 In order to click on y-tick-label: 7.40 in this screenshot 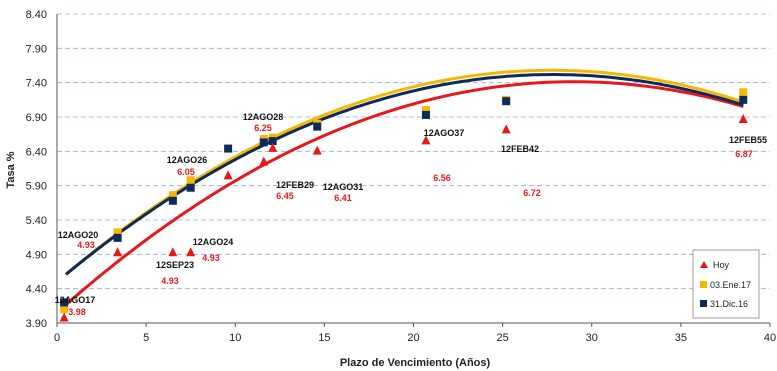, I will do `click(36, 84)`.